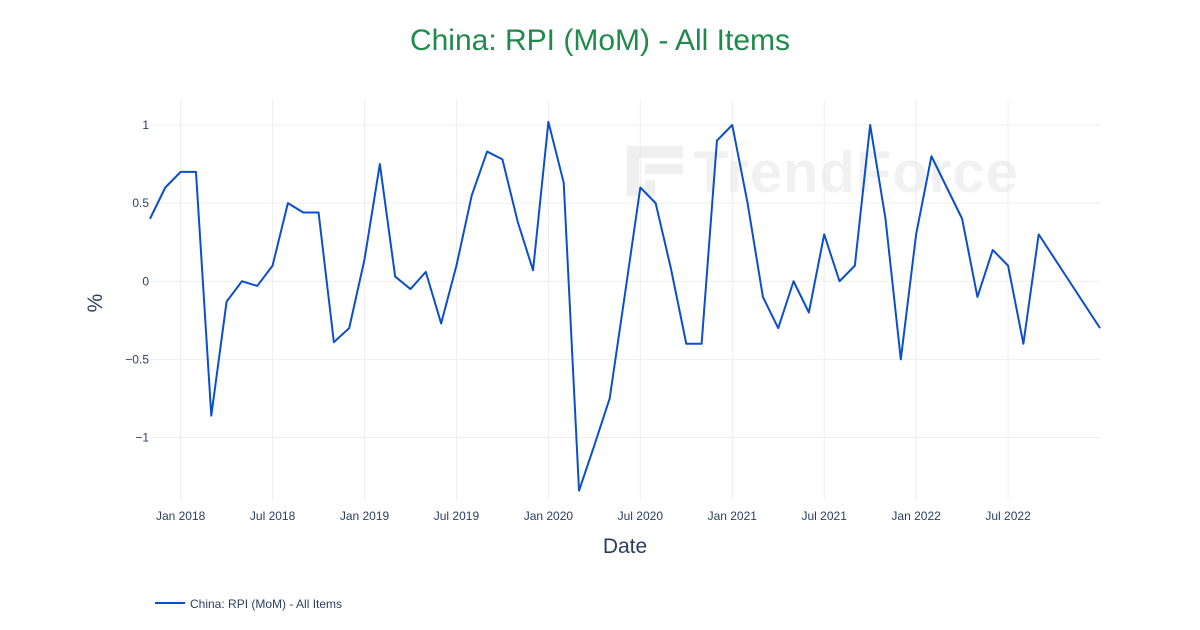 The image size is (1200, 630). I want to click on x-tick-label: Jan 2022, so click(916, 516).